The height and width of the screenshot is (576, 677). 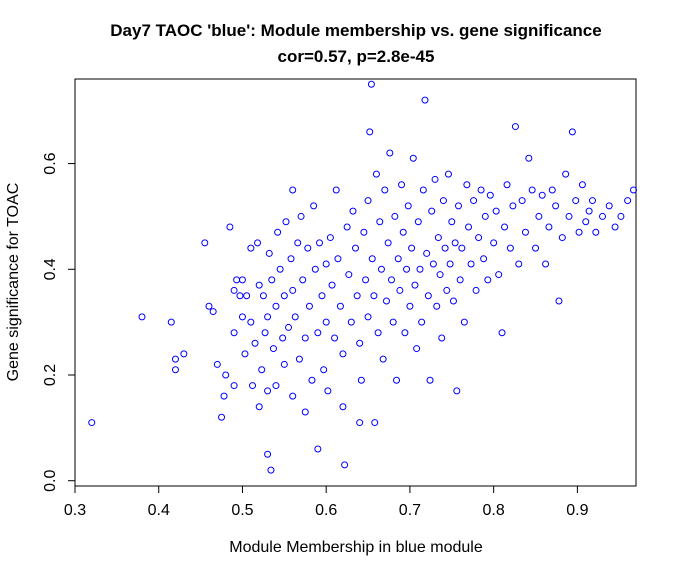 What do you see at coordinates (410, 510) in the screenshot?
I see `x-tick-label: 0.7` at bounding box center [410, 510].